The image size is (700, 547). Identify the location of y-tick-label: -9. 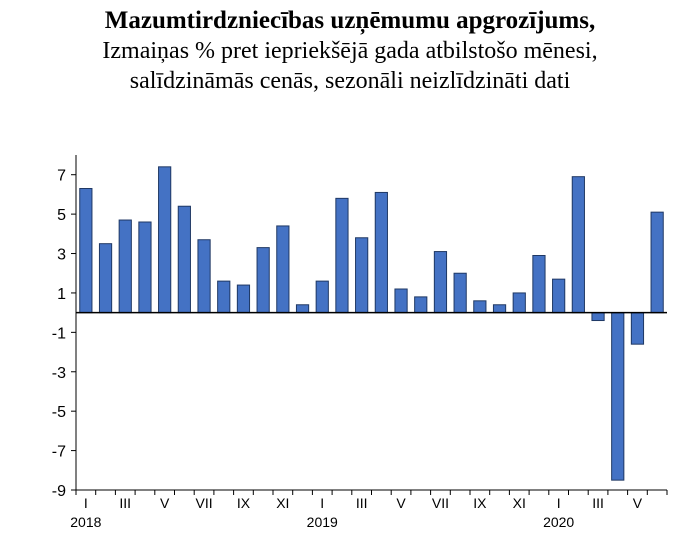
(59, 491).